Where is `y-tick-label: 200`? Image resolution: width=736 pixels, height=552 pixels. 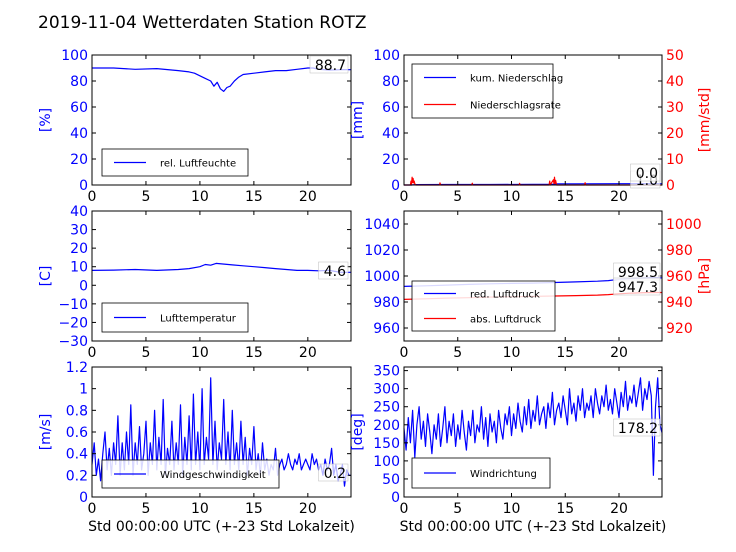 y-tick-label: 200 is located at coordinates (386, 426).